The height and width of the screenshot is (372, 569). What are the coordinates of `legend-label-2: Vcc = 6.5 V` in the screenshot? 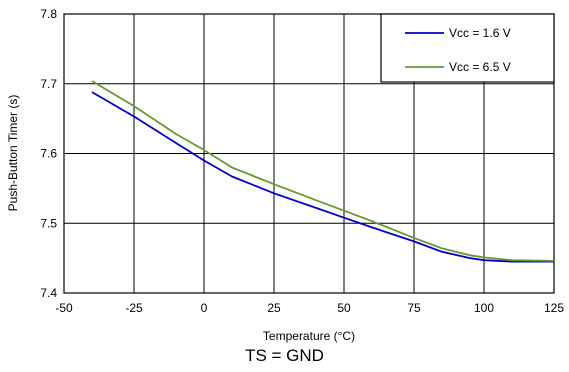 It's located at (480, 67).